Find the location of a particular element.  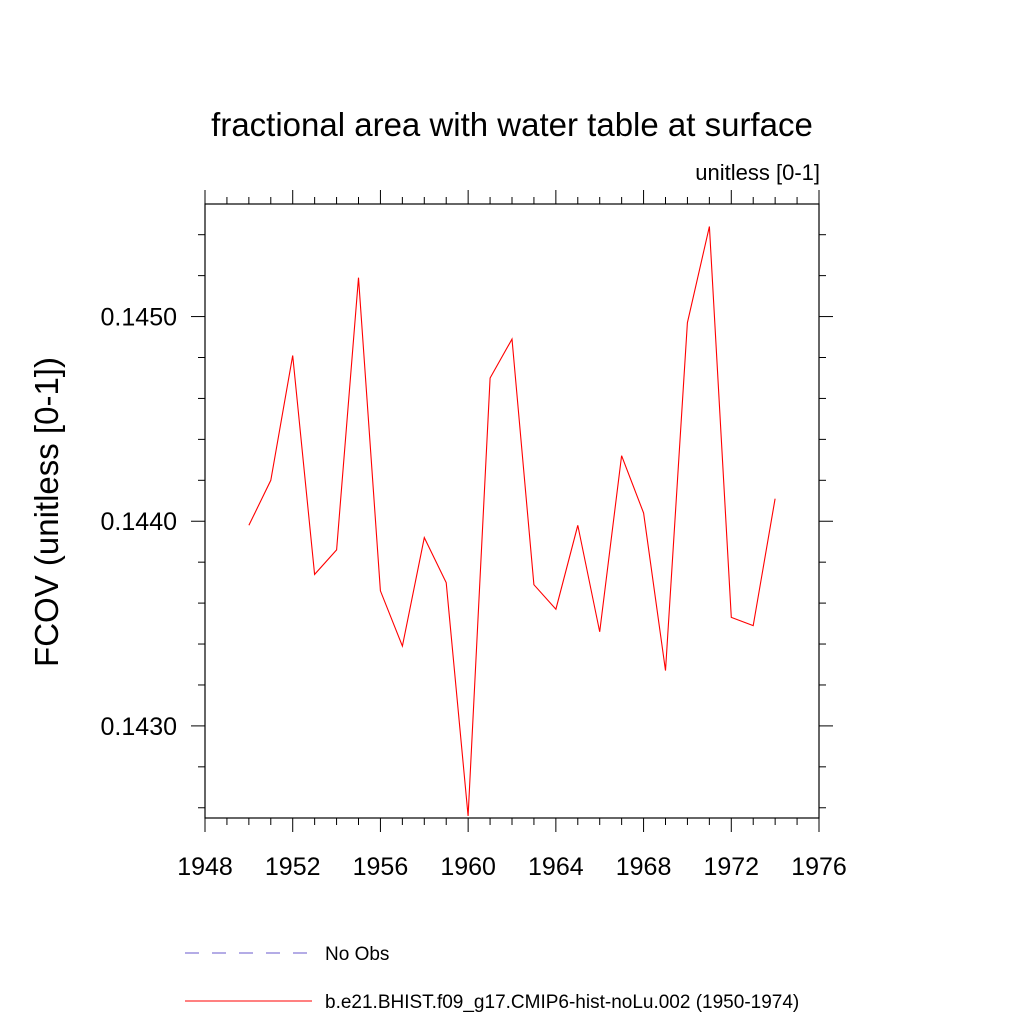

x-tick-label: 1956 is located at coordinates (381, 867).